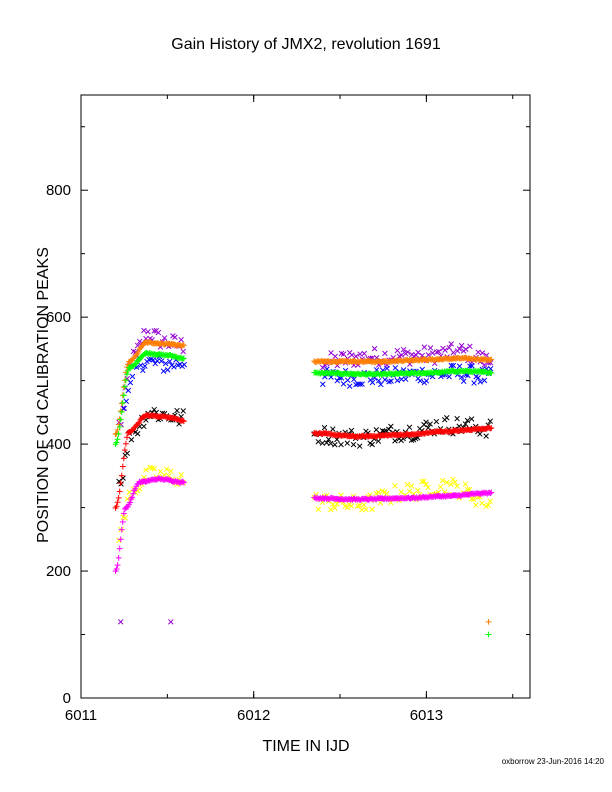  I want to click on y-tick-label: 800, so click(58, 190).